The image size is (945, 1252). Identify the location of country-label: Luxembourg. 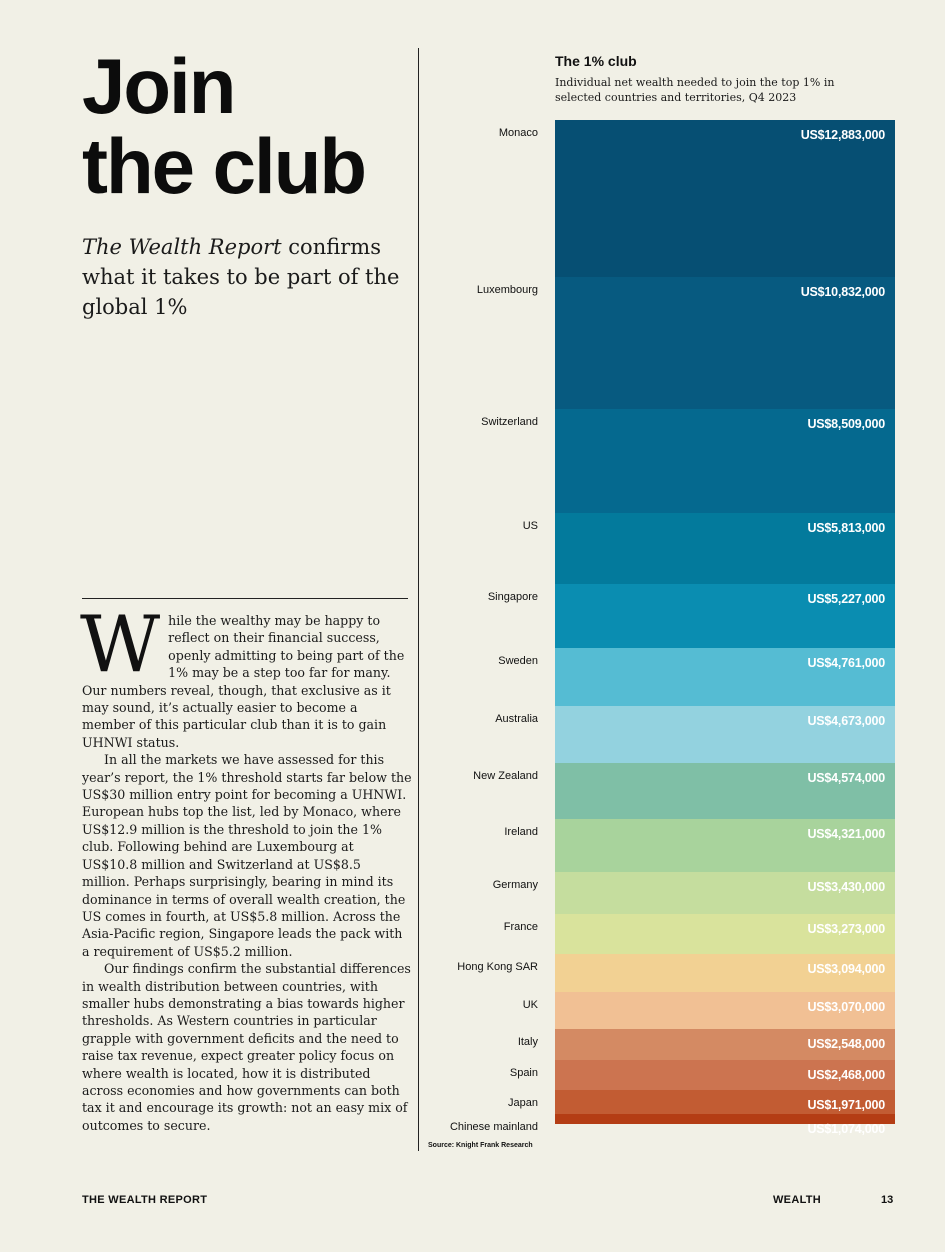
(507, 290).